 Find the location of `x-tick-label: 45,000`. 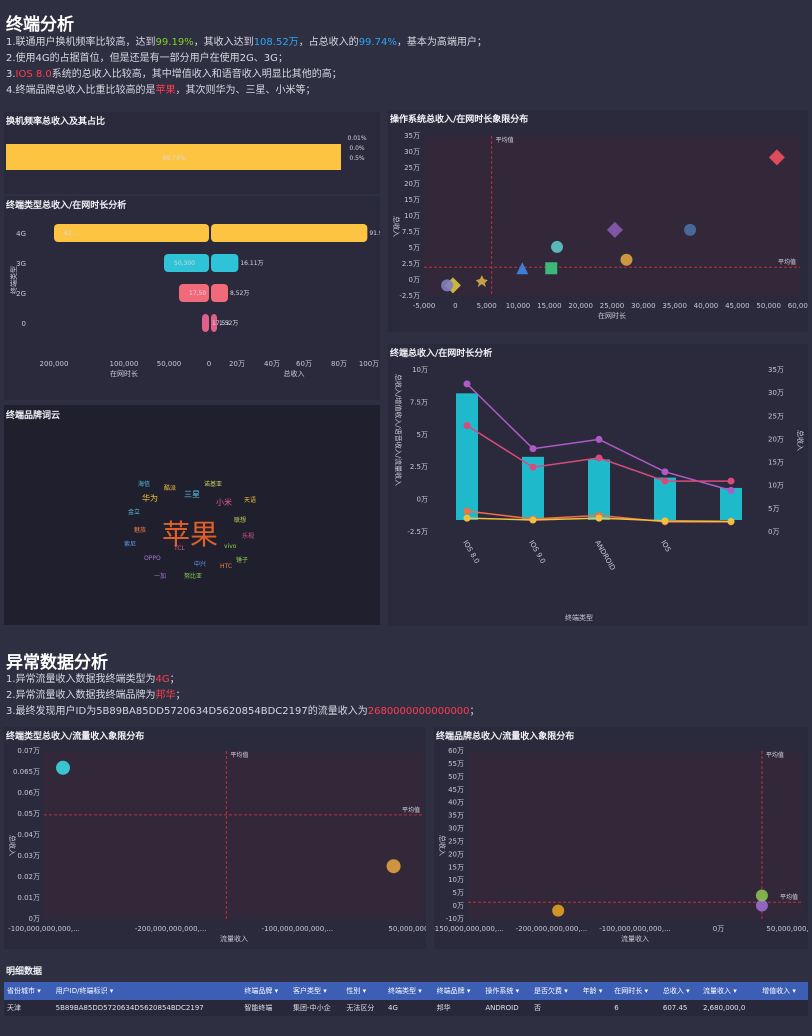

x-tick-label: 45,000 is located at coordinates (737, 306).